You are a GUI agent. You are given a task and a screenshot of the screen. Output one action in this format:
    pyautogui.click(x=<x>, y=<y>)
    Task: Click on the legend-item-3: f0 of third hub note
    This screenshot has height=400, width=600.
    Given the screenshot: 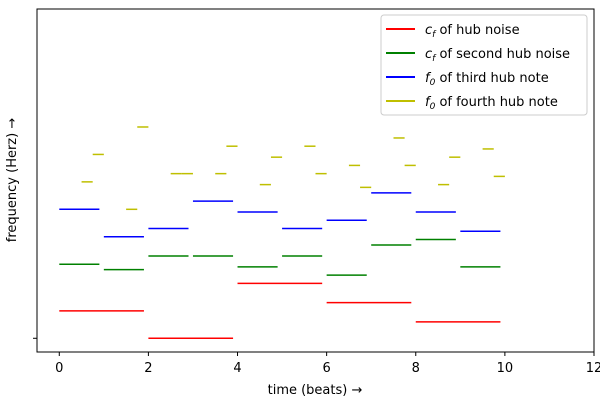 What is the action you would take?
    pyautogui.click(x=467, y=79)
    